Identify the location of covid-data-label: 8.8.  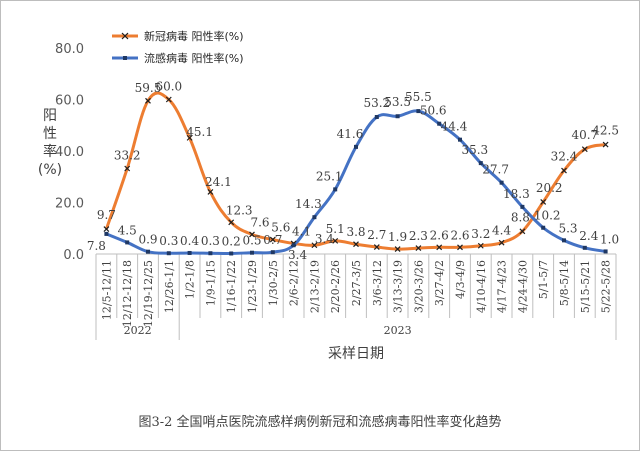
(520, 217).